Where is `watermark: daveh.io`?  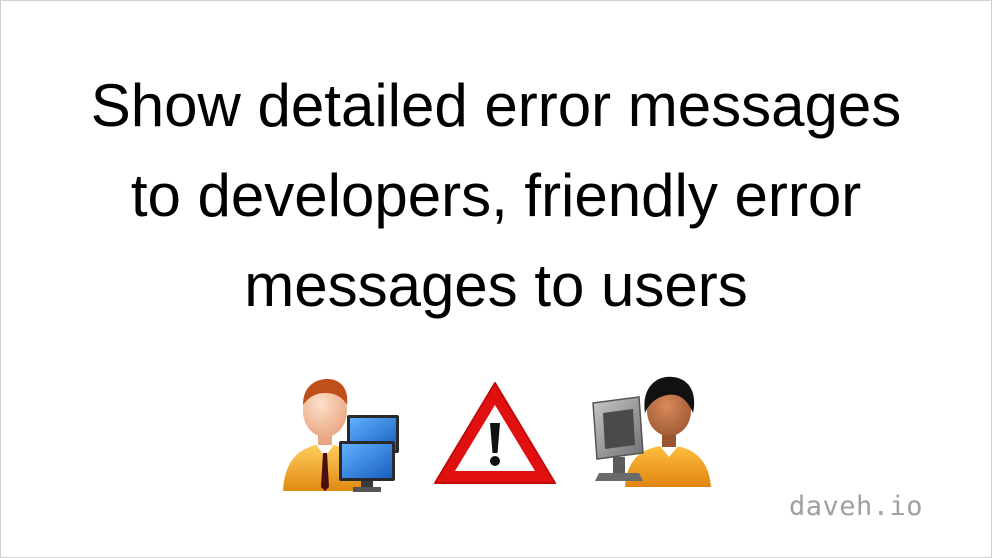 watermark: daveh.io is located at coordinates (856, 506).